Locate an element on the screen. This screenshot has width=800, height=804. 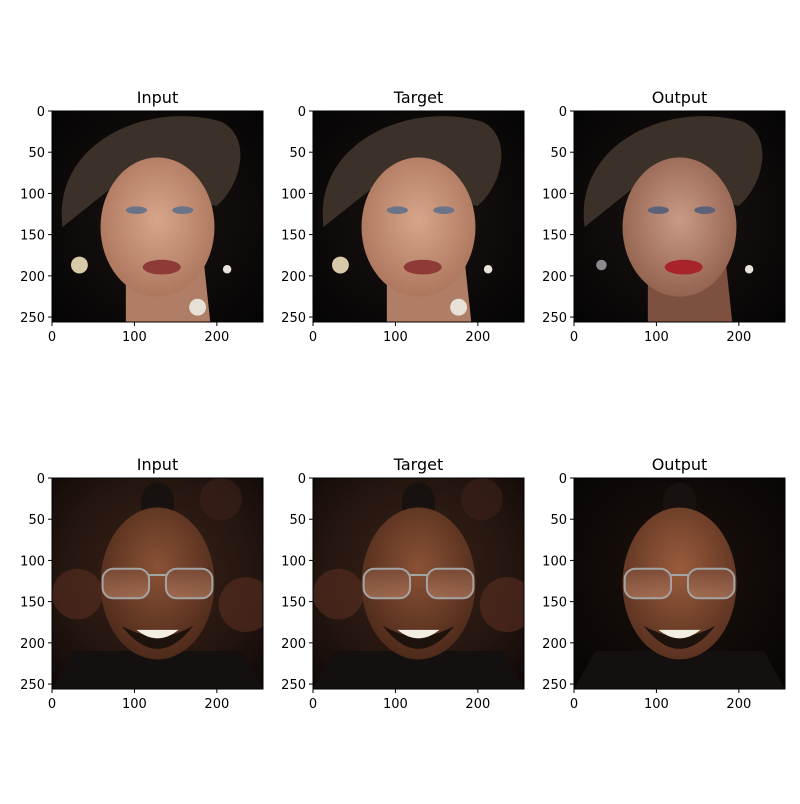
panel-title: Target is located at coordinates (418, 97).